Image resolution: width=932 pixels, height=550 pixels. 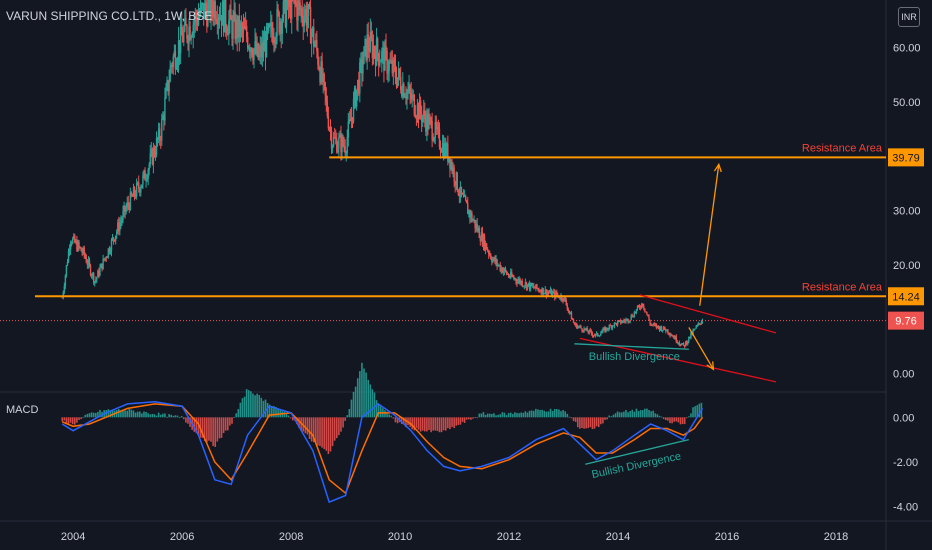 What do you see at coordinates (701, 348) in the screenshot?
I see `projection-arrow` at bounding box center [701, 348].